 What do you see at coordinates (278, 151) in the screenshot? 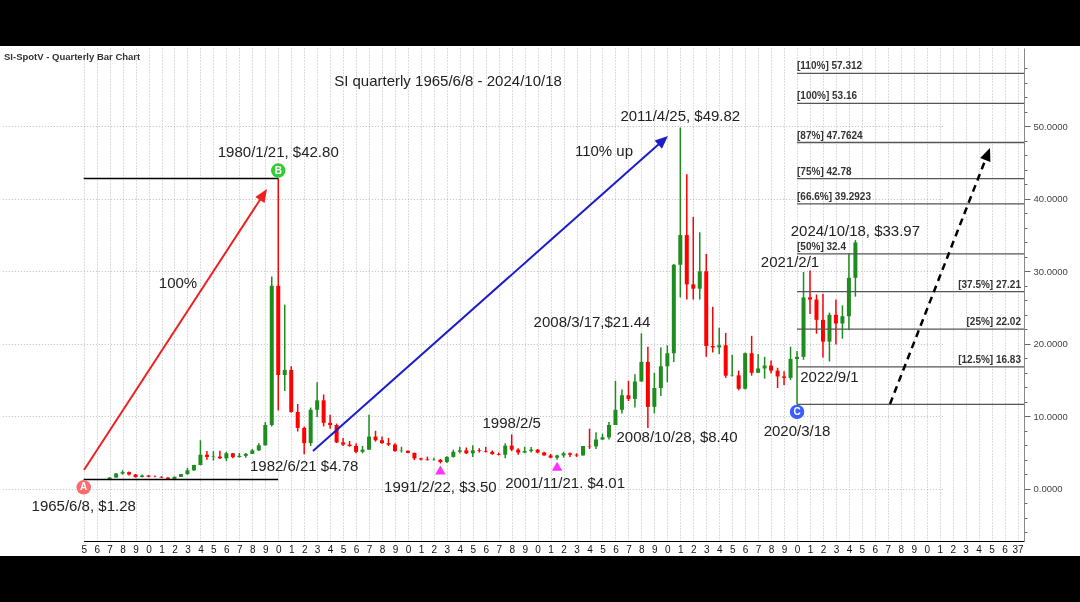
I see `annotation: 1980/1/21, $42.80` at bounding box center [278, 151].